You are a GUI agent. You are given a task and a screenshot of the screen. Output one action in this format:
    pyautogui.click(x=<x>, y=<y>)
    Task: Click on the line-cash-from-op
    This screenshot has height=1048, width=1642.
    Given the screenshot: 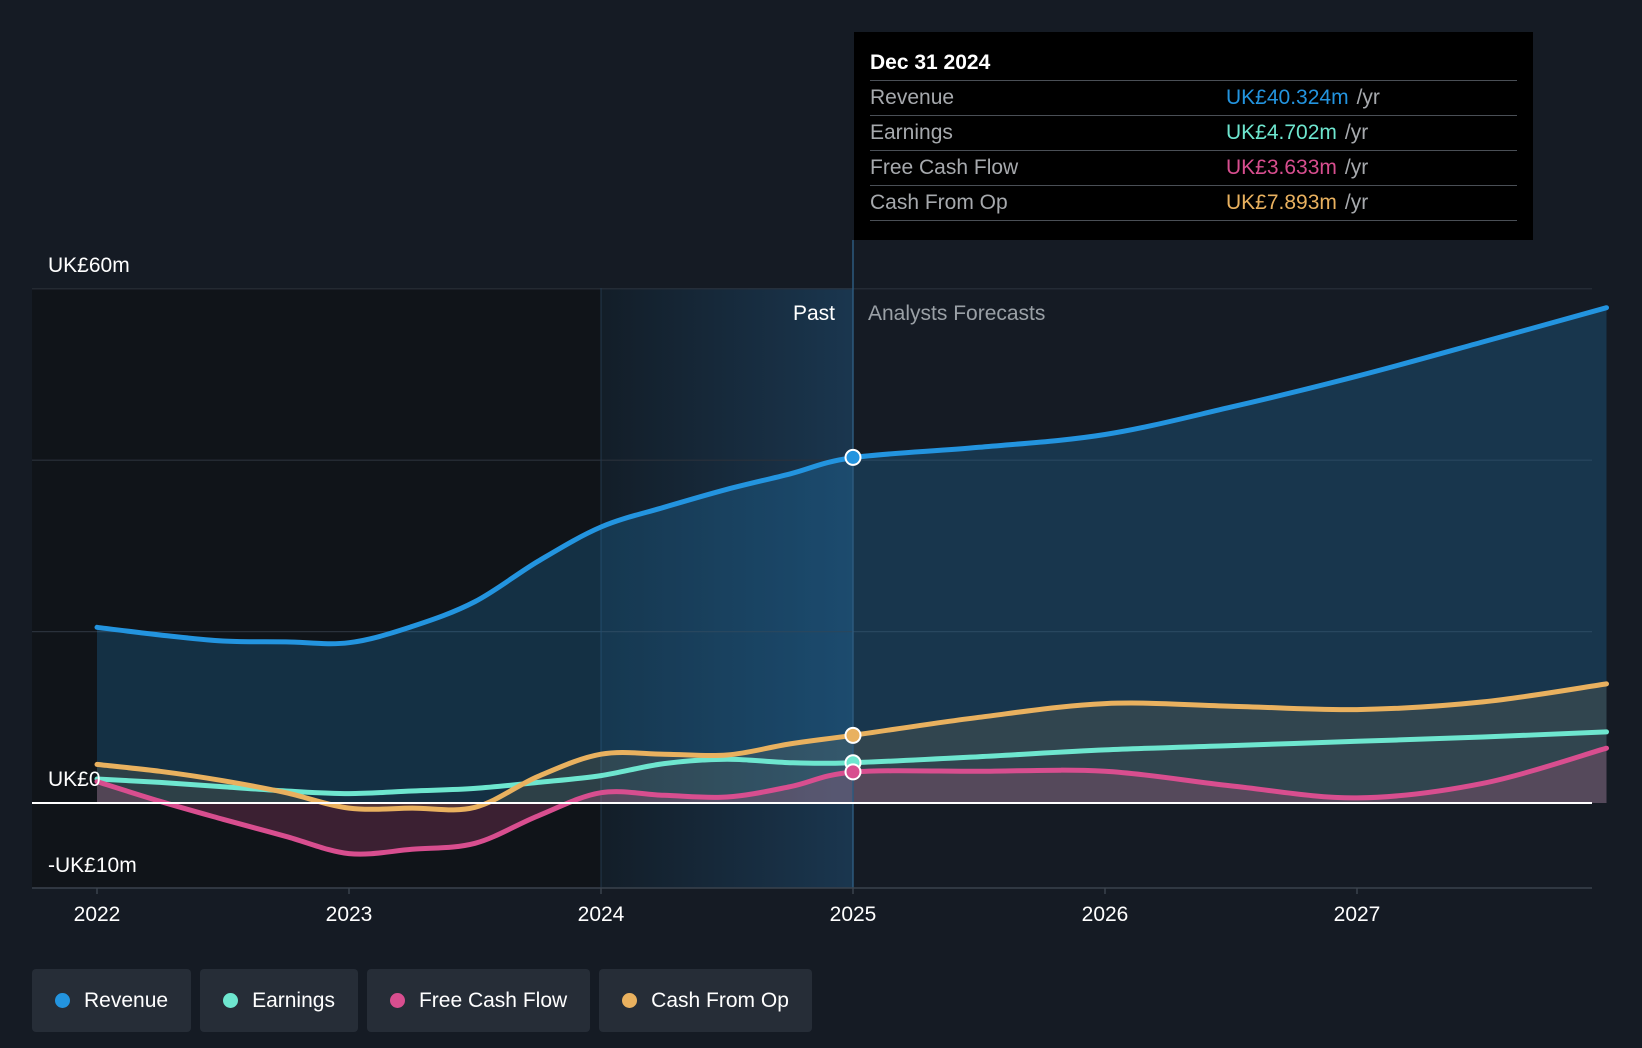 What is the action you would take?
    pyautogui.click(x=851, y=747)
    